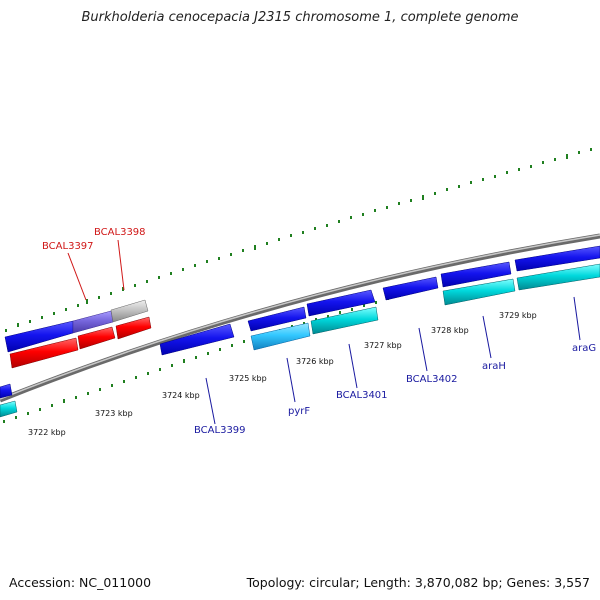  What do you see at coordinates (410, 288) in the screenshot?
I see `gene-bcal3402-forward` at bounding box center [410, 288].